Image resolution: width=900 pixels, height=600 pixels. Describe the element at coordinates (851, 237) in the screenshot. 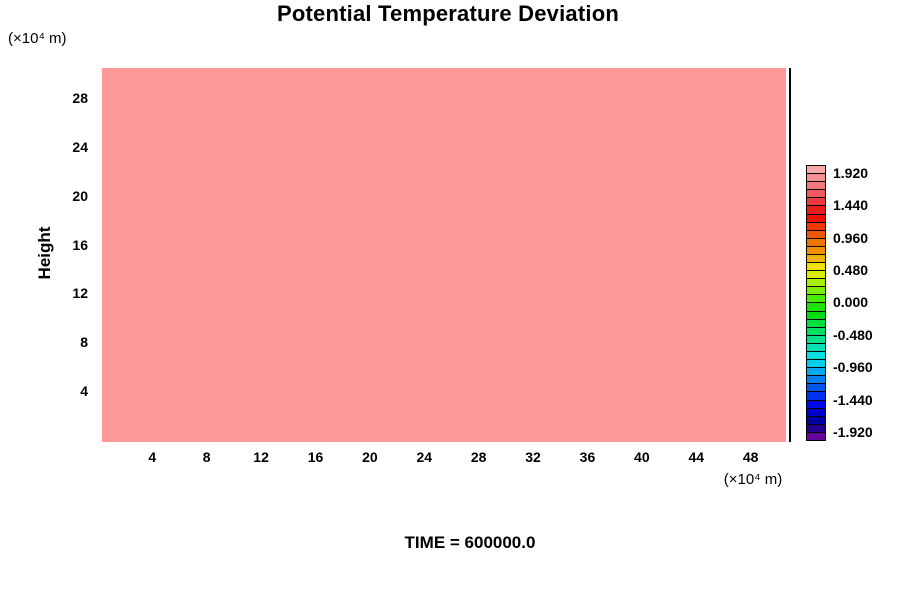

I see `colorbar-tick-label: 0.960` at that location.